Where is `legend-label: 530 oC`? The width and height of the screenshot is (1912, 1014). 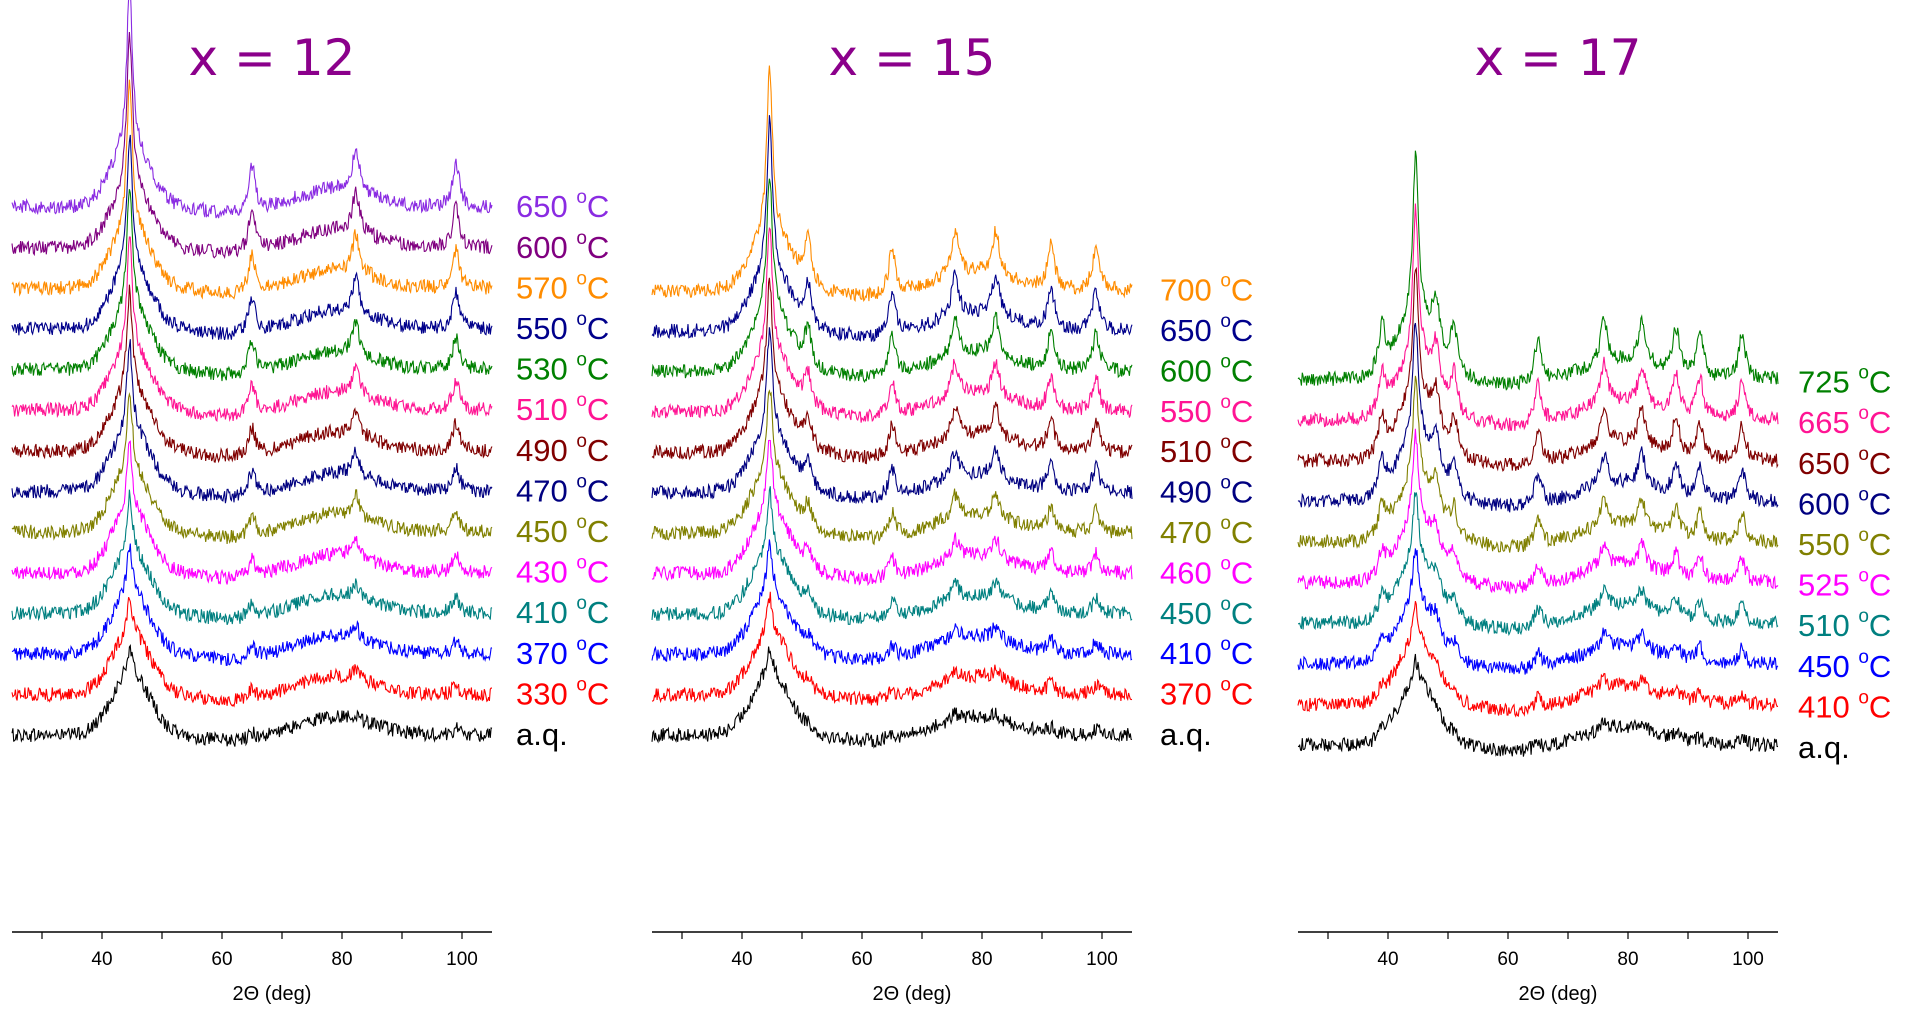 legend-label: 530 oC is located at coordinates (562, 368).